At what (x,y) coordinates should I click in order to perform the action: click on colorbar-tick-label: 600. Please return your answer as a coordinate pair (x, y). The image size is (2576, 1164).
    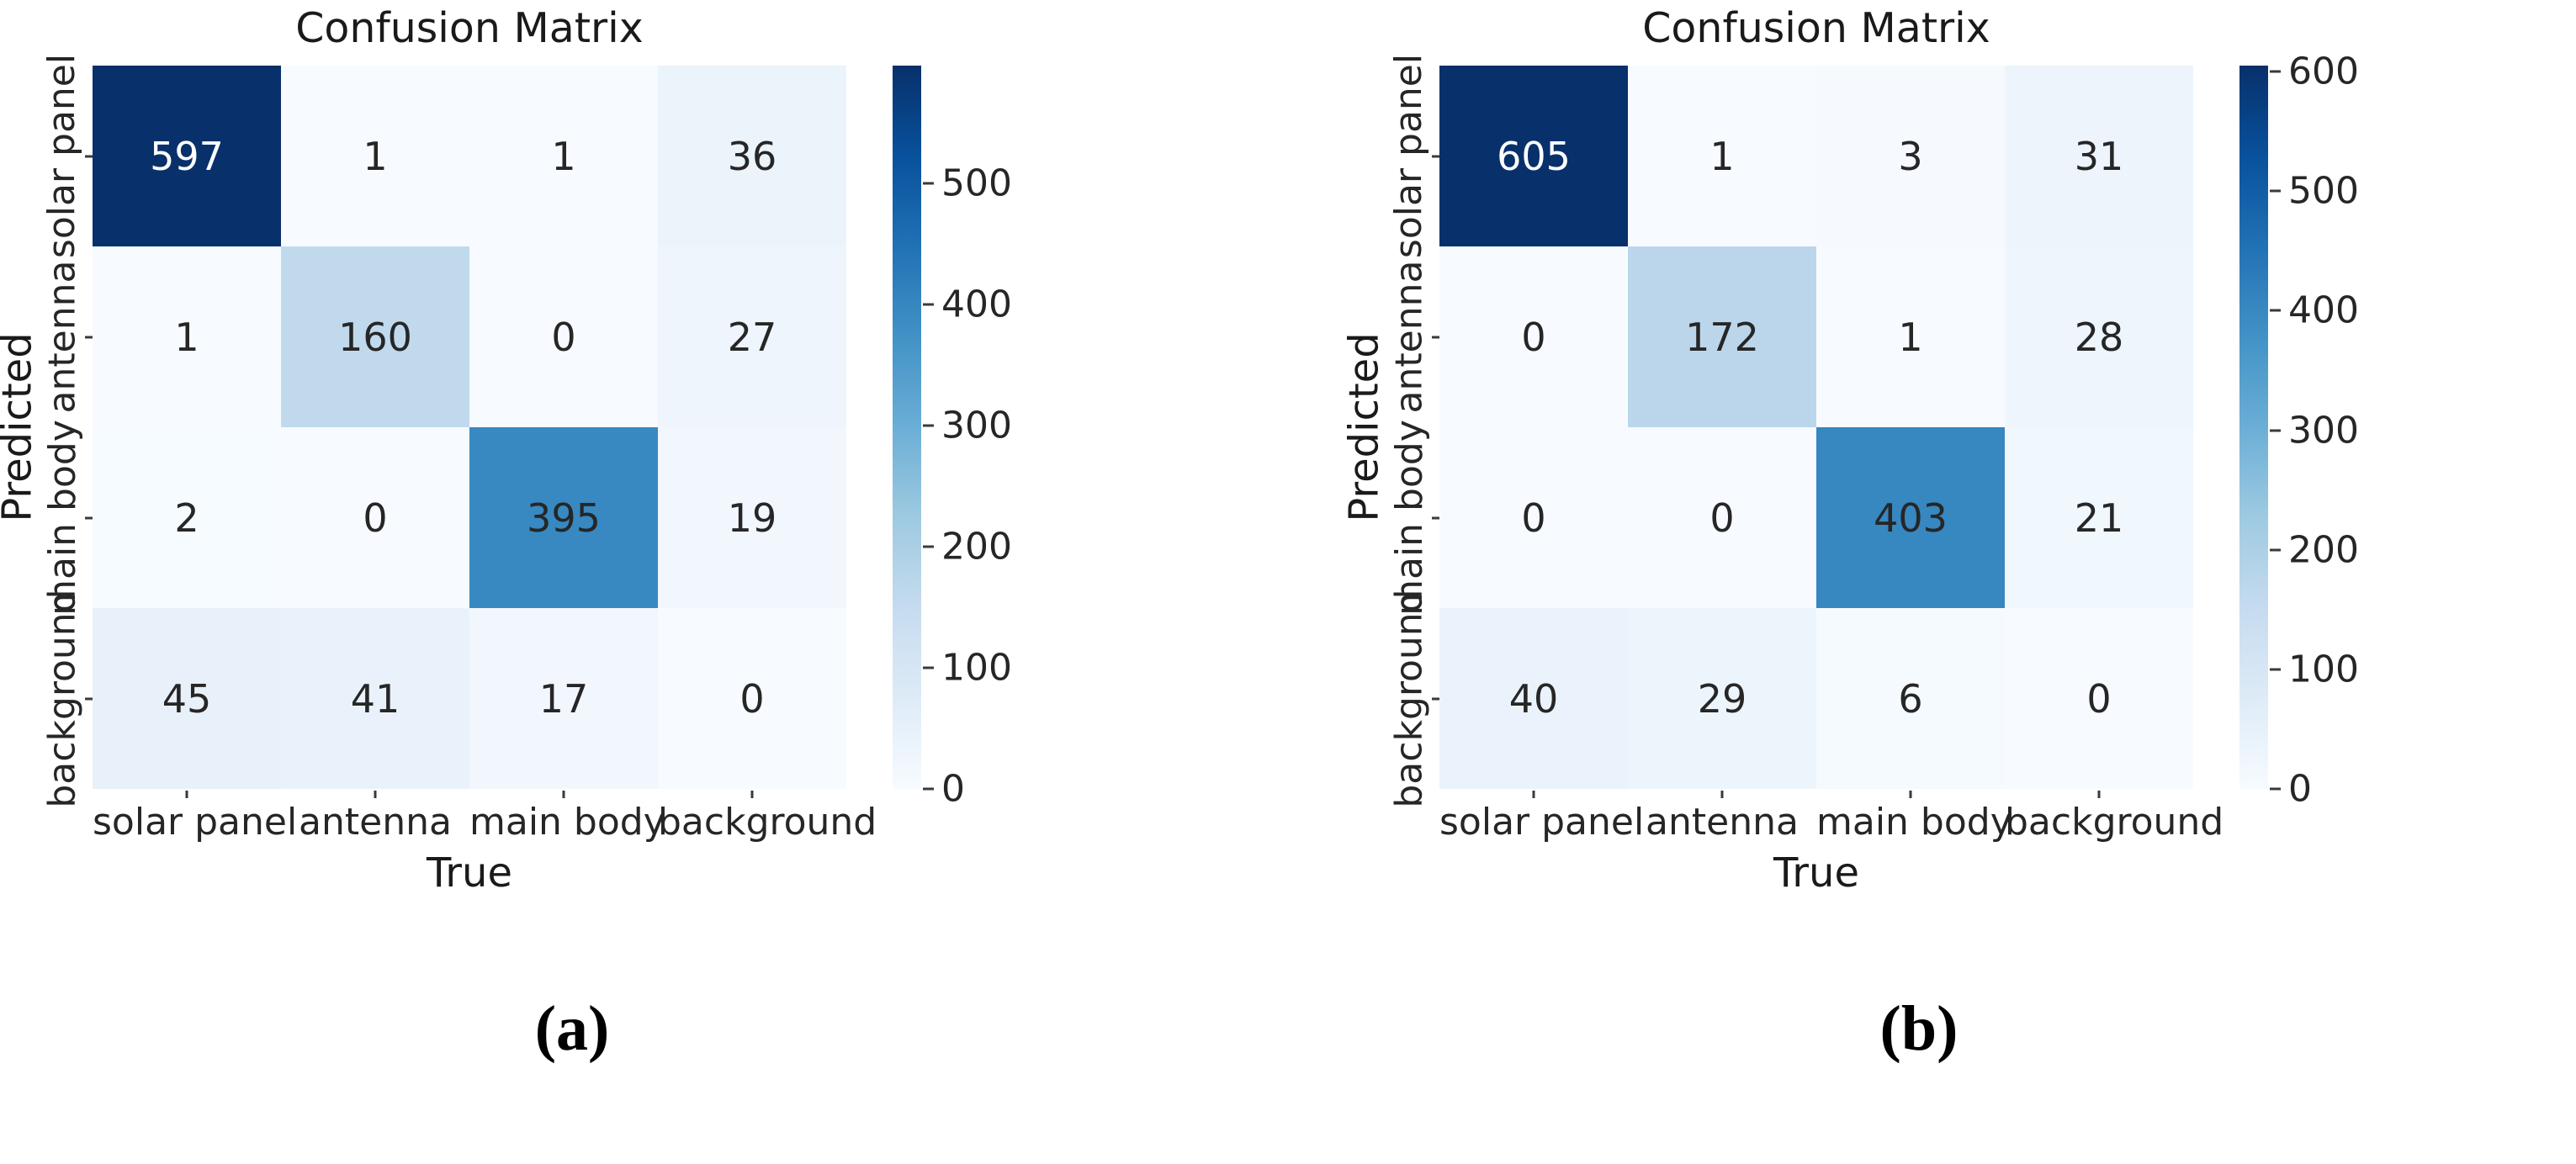
    Looking at the image, I should click on (2323, 71).